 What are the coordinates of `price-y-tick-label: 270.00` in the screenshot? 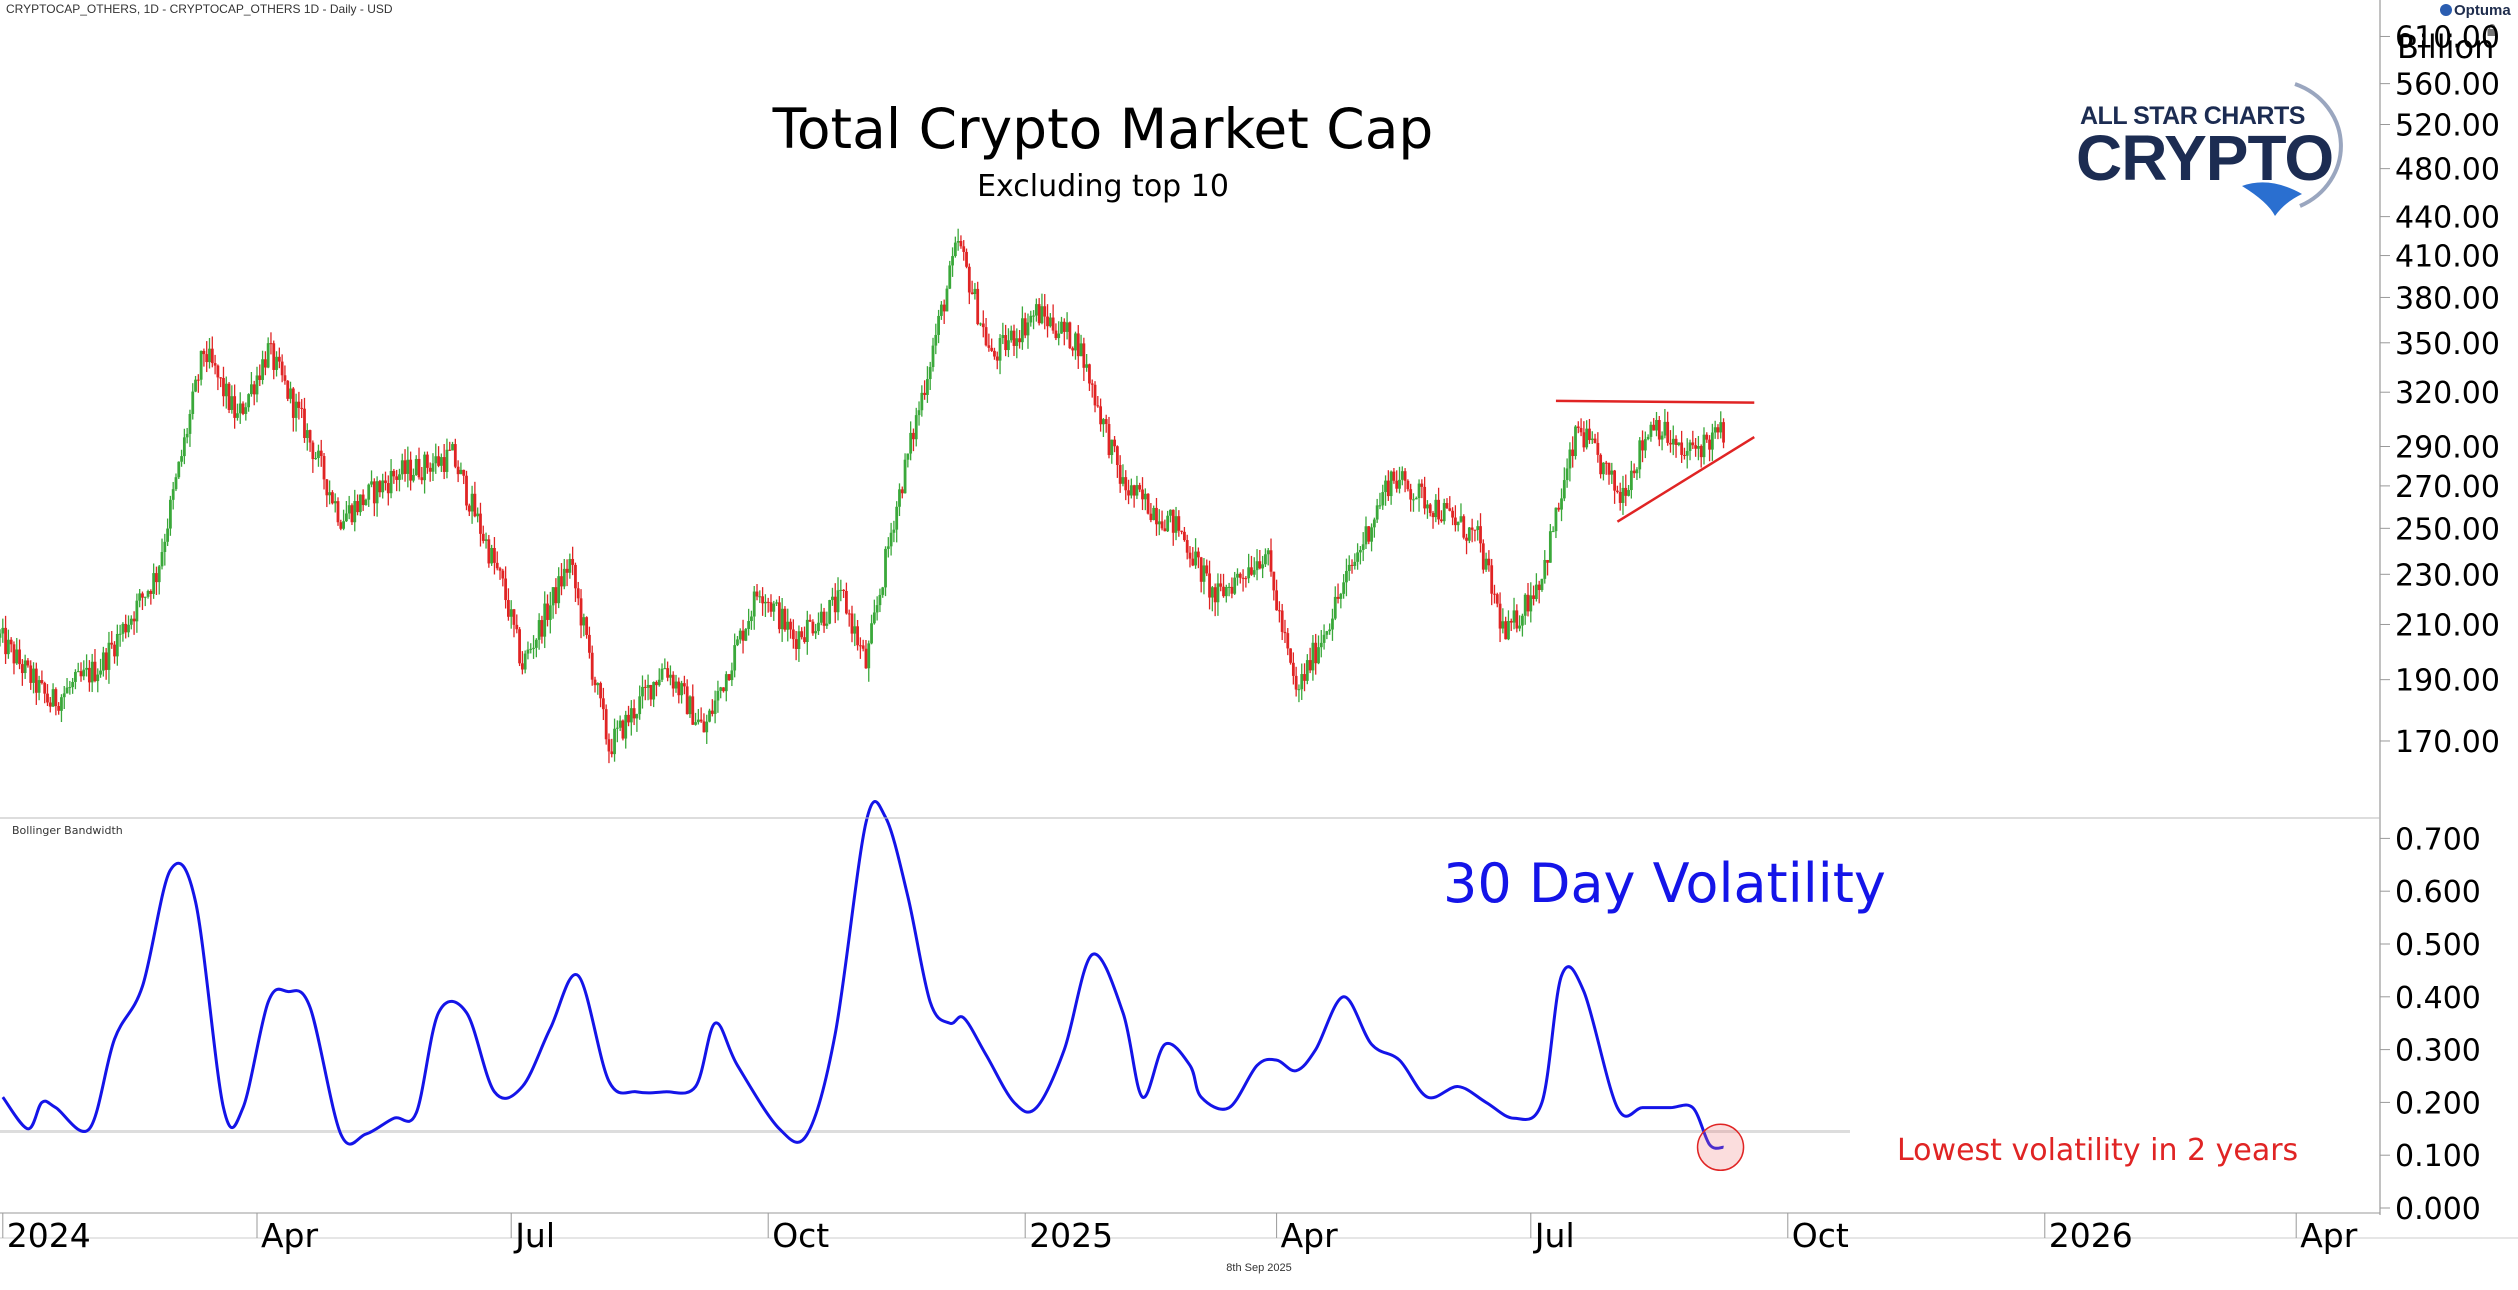 It's located at (2447, 487).